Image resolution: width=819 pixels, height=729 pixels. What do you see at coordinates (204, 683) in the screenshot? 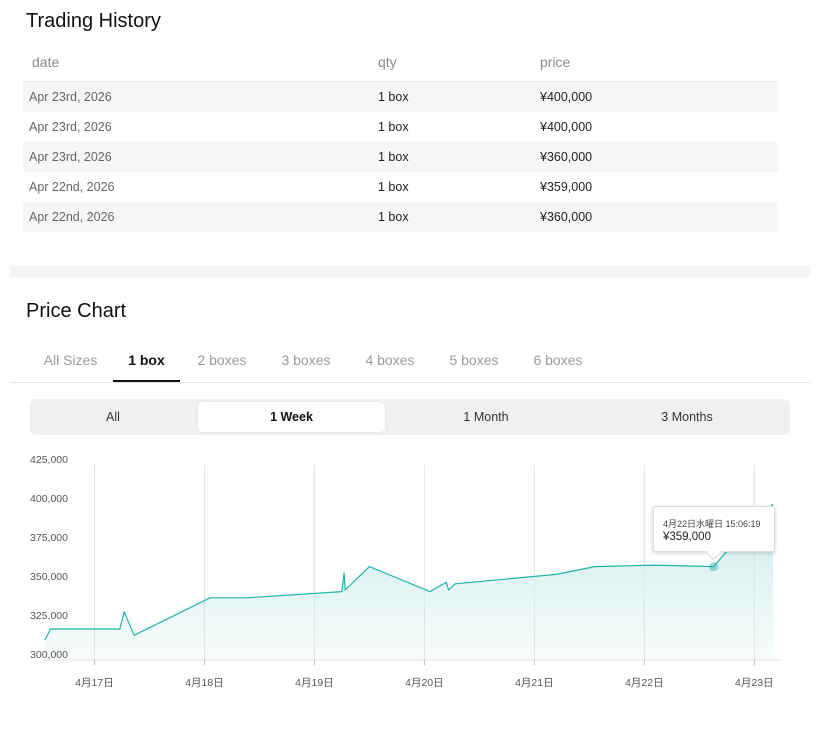
I see `x-tick-label: 4月18日` at bounding box center [204, 683].